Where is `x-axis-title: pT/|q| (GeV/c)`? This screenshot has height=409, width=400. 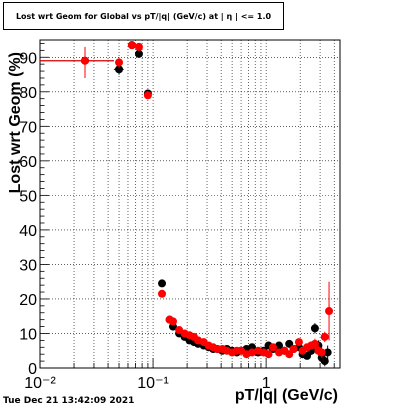
x-axis-title: pT/|q| (GeV/c) is located at coordinates (286, 395).